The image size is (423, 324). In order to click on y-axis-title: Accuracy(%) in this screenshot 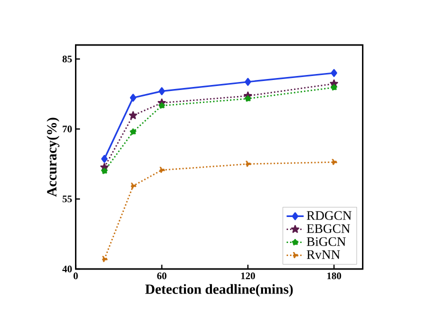, I will do `click(53, 157)`.